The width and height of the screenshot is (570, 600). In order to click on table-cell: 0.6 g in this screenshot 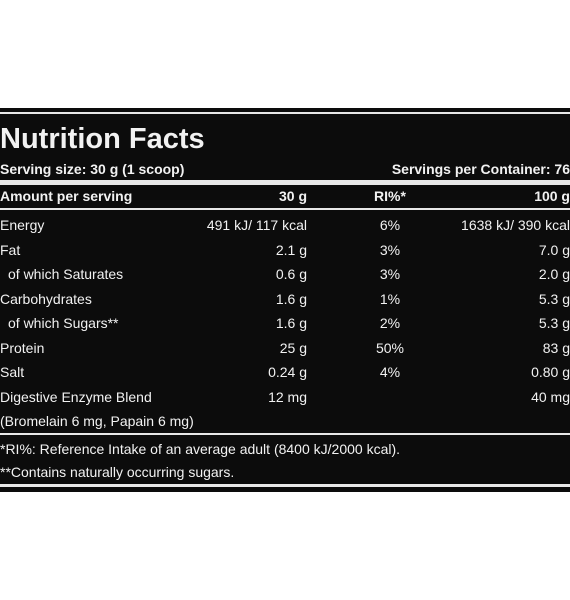, I will do `click(291, 274)`.